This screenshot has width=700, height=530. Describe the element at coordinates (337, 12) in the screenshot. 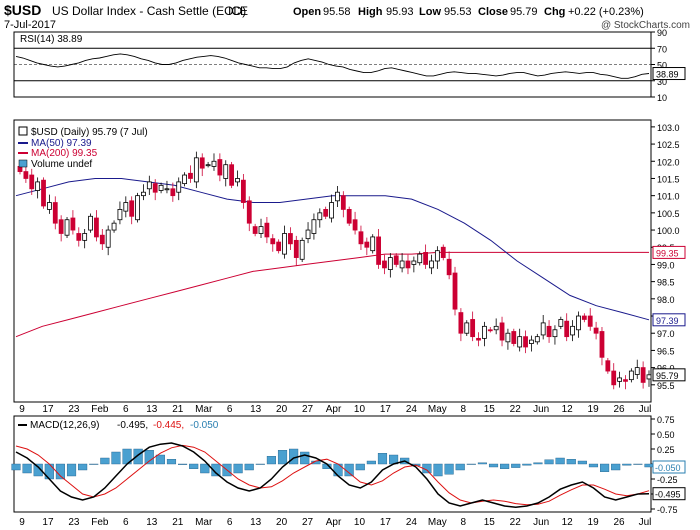

I see `open-value: 95.58` at that location.